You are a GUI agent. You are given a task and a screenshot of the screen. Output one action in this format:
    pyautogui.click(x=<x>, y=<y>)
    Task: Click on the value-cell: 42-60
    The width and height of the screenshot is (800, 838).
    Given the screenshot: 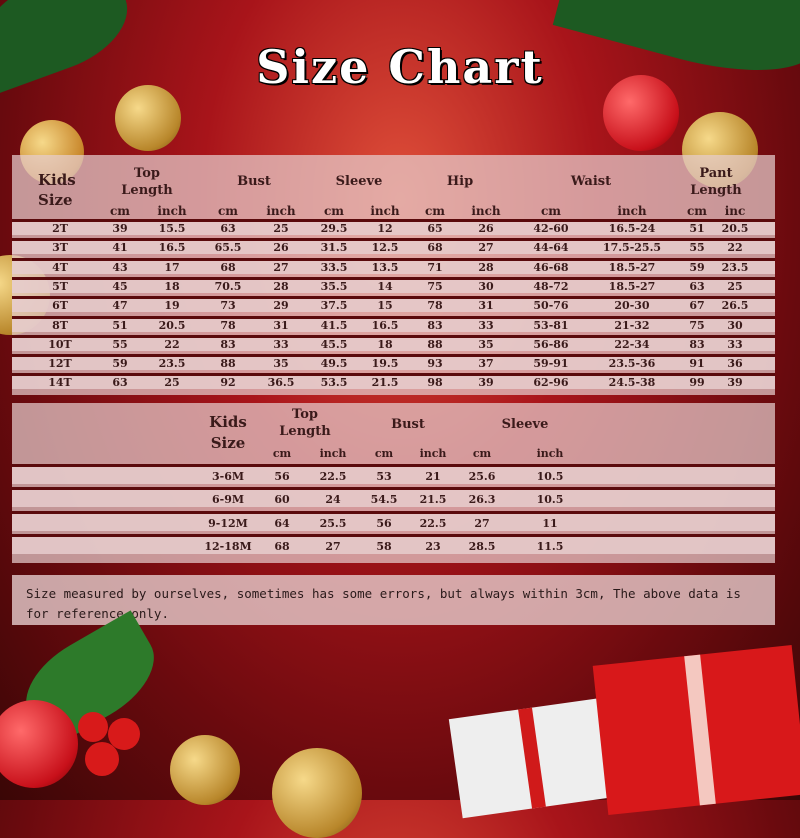 What is the action you would take?
    pyautogui.click(x=551, y=228)
    